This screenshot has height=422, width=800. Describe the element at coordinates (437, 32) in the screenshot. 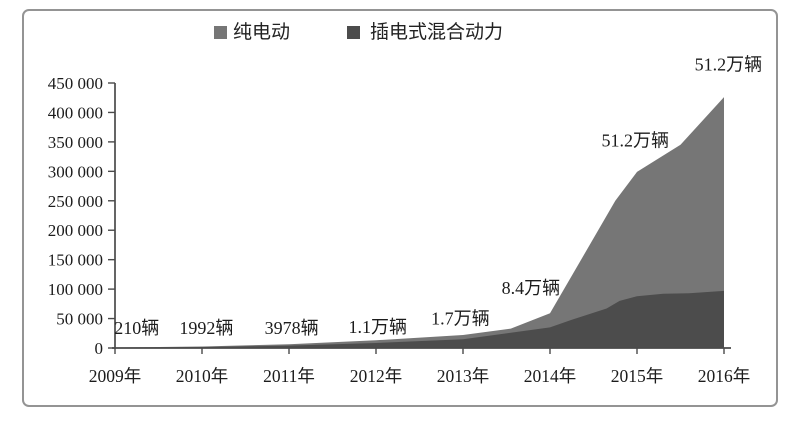

I see `legend-label-plugin-hybrid: 插电式混合动力` at that location.